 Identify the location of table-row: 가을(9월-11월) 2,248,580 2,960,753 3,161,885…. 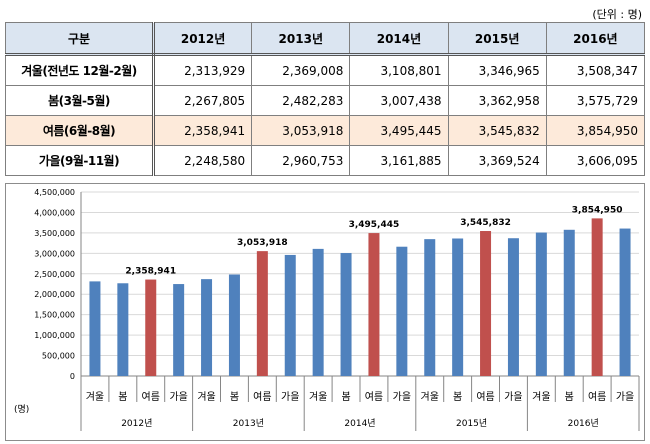
(325, 160).